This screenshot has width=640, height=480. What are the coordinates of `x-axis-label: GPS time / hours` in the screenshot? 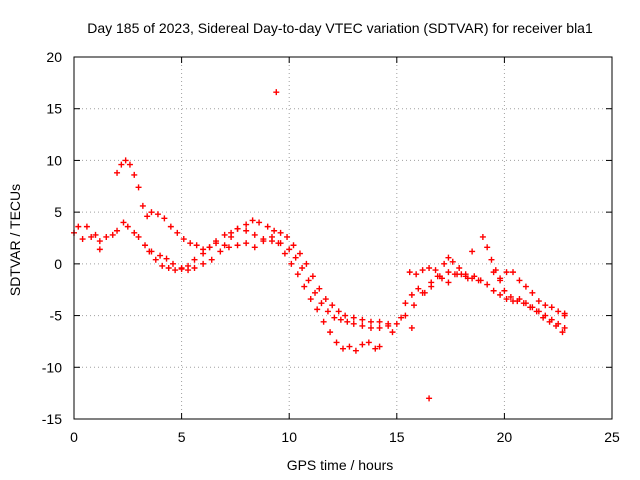 It's located at (340, 465).